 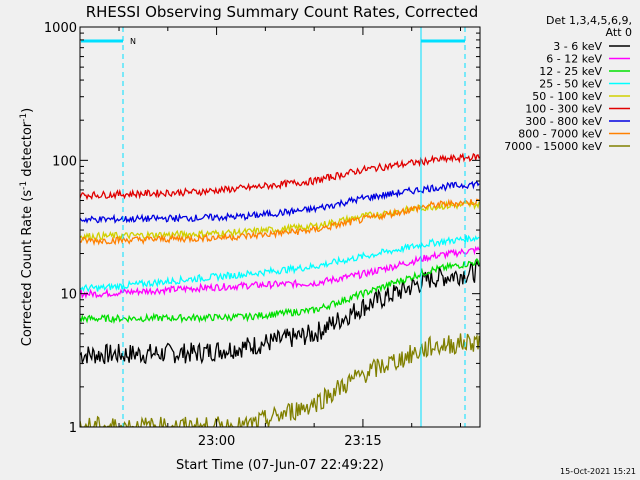 What do you see at coordinates (567, 96) in the screenshot?
I see `legend-entry-label: 50 - 100 keV` at bounding box center [567, 96].